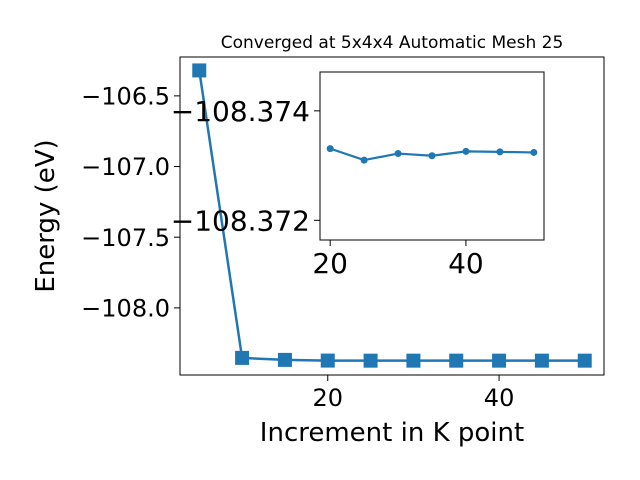 This screenshot has height=480, width=640. Describe the element at coordinates (330, 263) in the screenshot. I see `inset-x-tick-label: 20` at that location.